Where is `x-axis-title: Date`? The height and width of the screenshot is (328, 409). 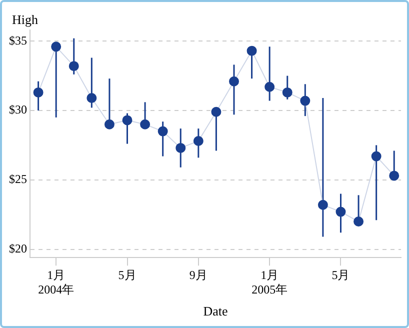
x-axis-title: Date is located at coordinates (215, 311).